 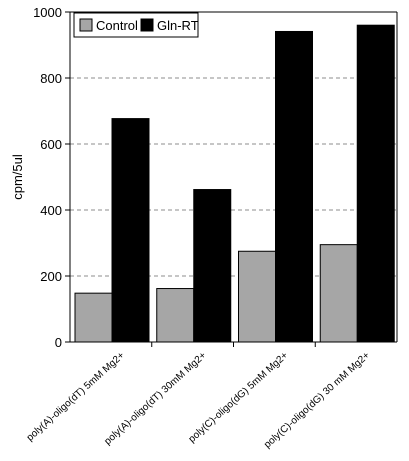 I want to click on y-axis-title: cpm/5ul, so click(x=17, y=177).